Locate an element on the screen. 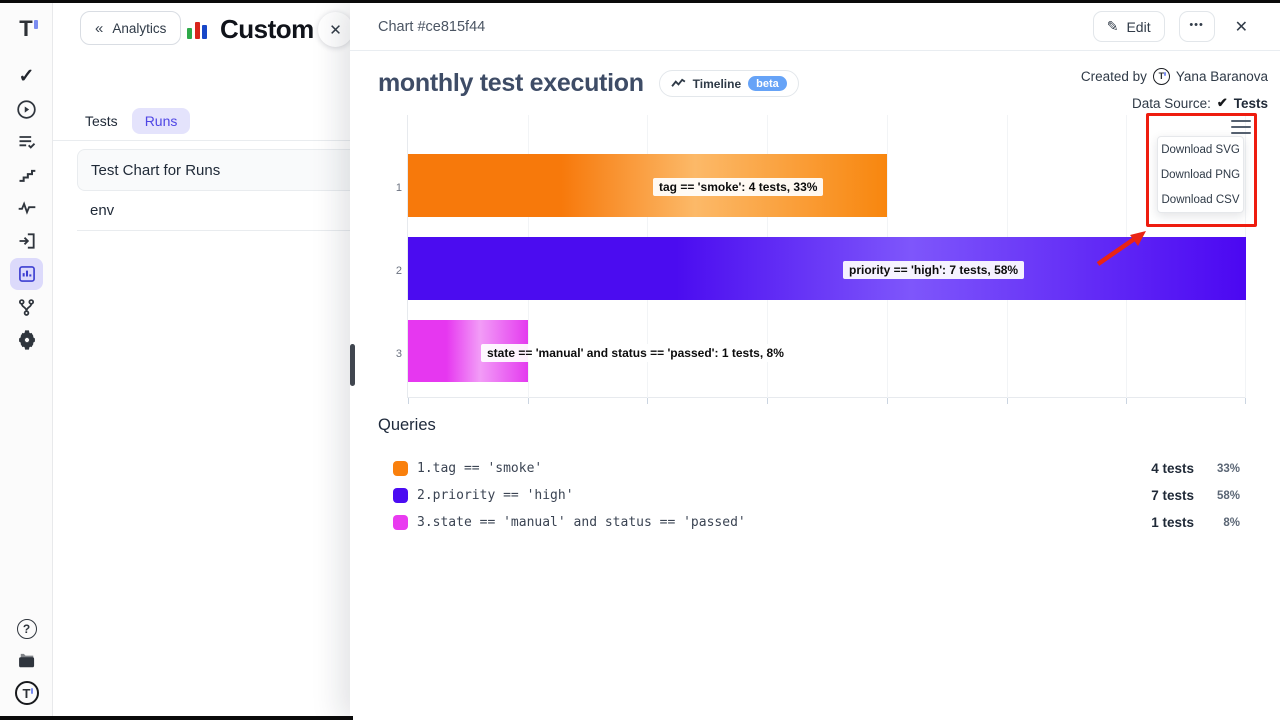 Image resolution: width=1280 pixels, height=720 pixels. app-logo: T is located at coordinates (29, 28).